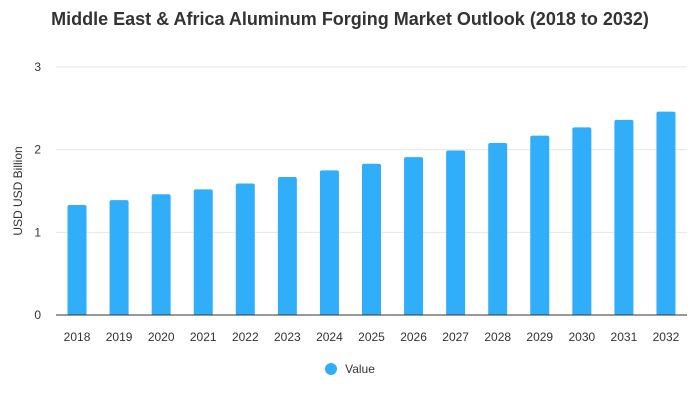 The image size is (700, 400). I want to click on legend-label: Value, so click(360, 369).